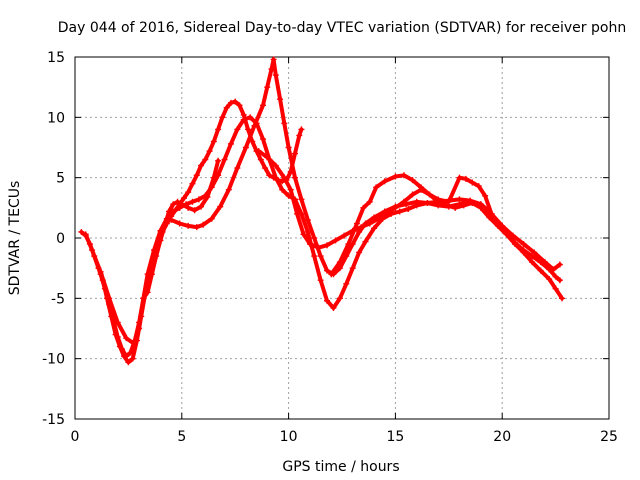 The width and height of the screenshot is (640, 480). I want to click on x-tick-label: 20, so click(502, 437).